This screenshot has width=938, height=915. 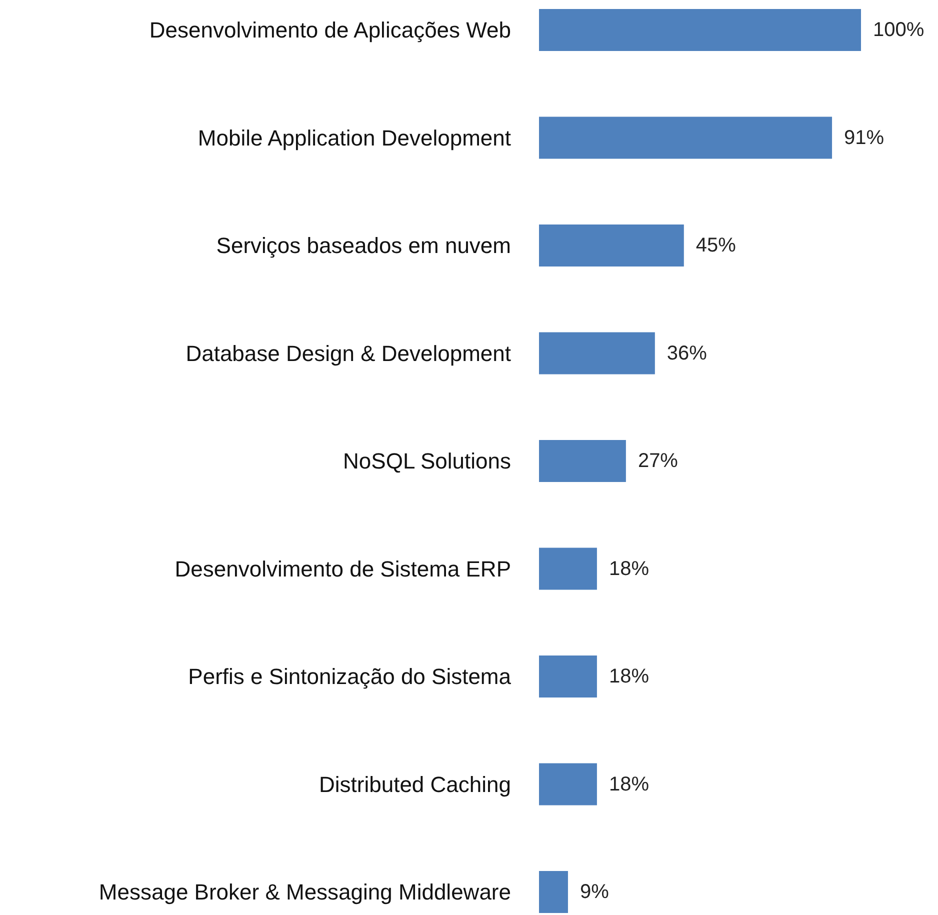 I want to click on data-label: 36%, so click(x=687, y=353).